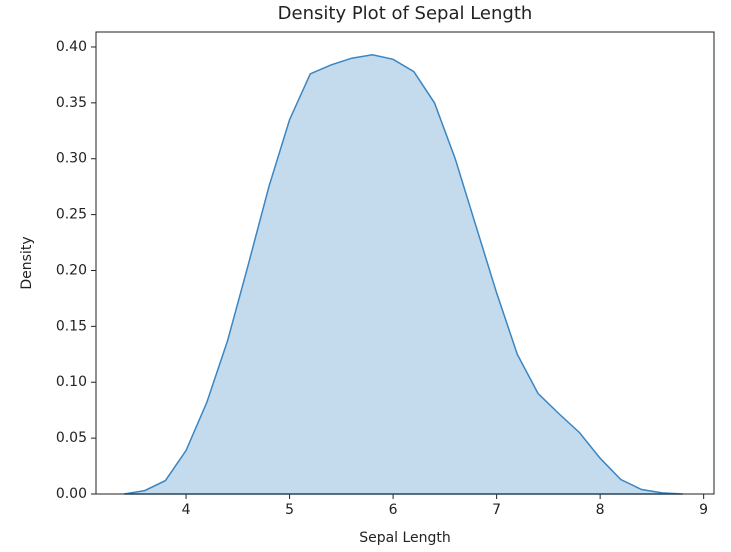  I want to click on y-tick-label: 0.00, so click(71, 494).